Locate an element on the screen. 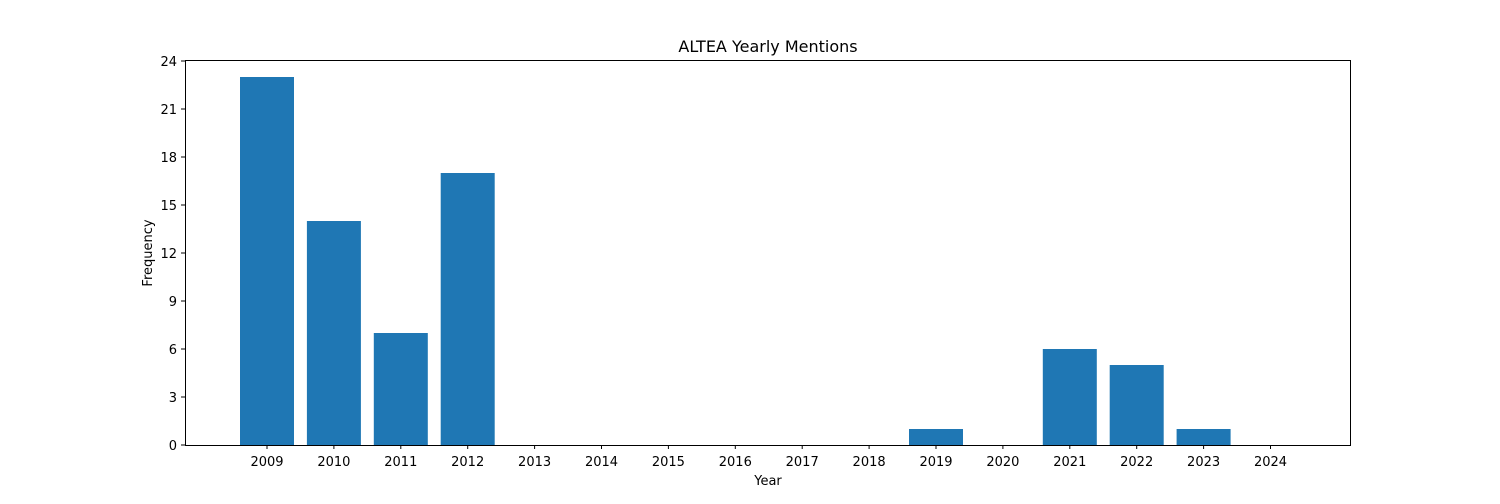 The height and width of the screenshot is (504, 1500). x-tick-label: 2011 is located at coordinates (400, 462).